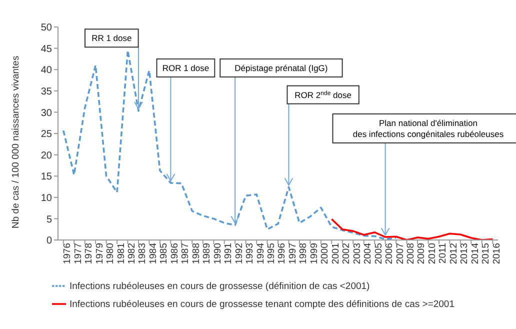  What do you see at coordinates (46, 177) in the screenshot?
I see `y-tick-label: 15` at bounding box center [46, 177].